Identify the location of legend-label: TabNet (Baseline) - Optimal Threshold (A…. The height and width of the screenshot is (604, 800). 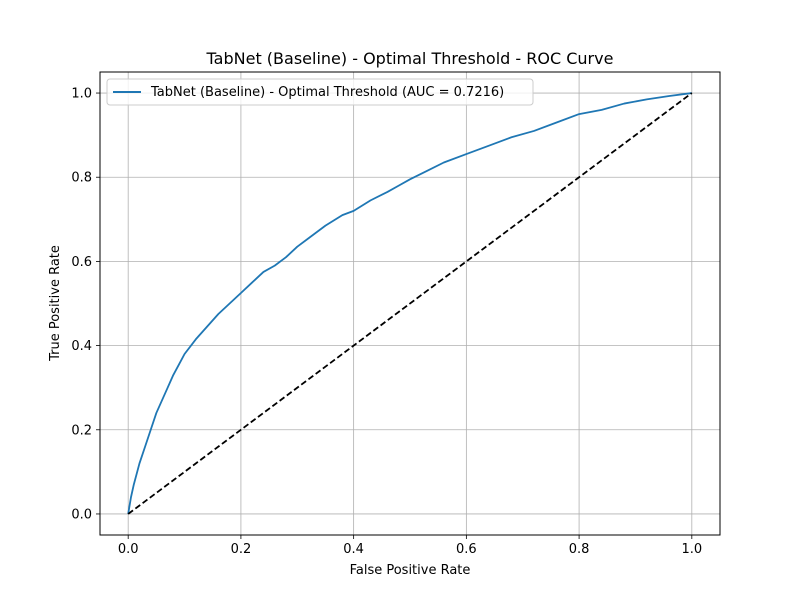
(327, 92).